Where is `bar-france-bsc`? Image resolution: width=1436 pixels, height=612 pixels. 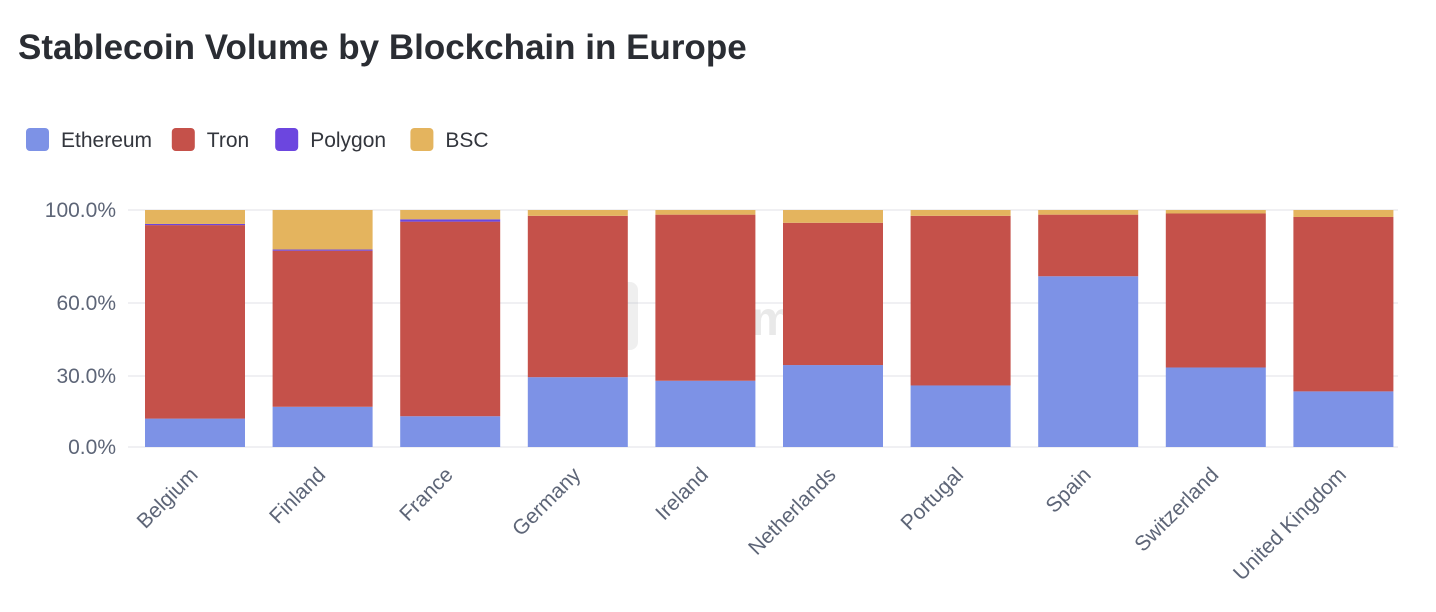 bar-france-bsc is located at coordinates (450, 215).